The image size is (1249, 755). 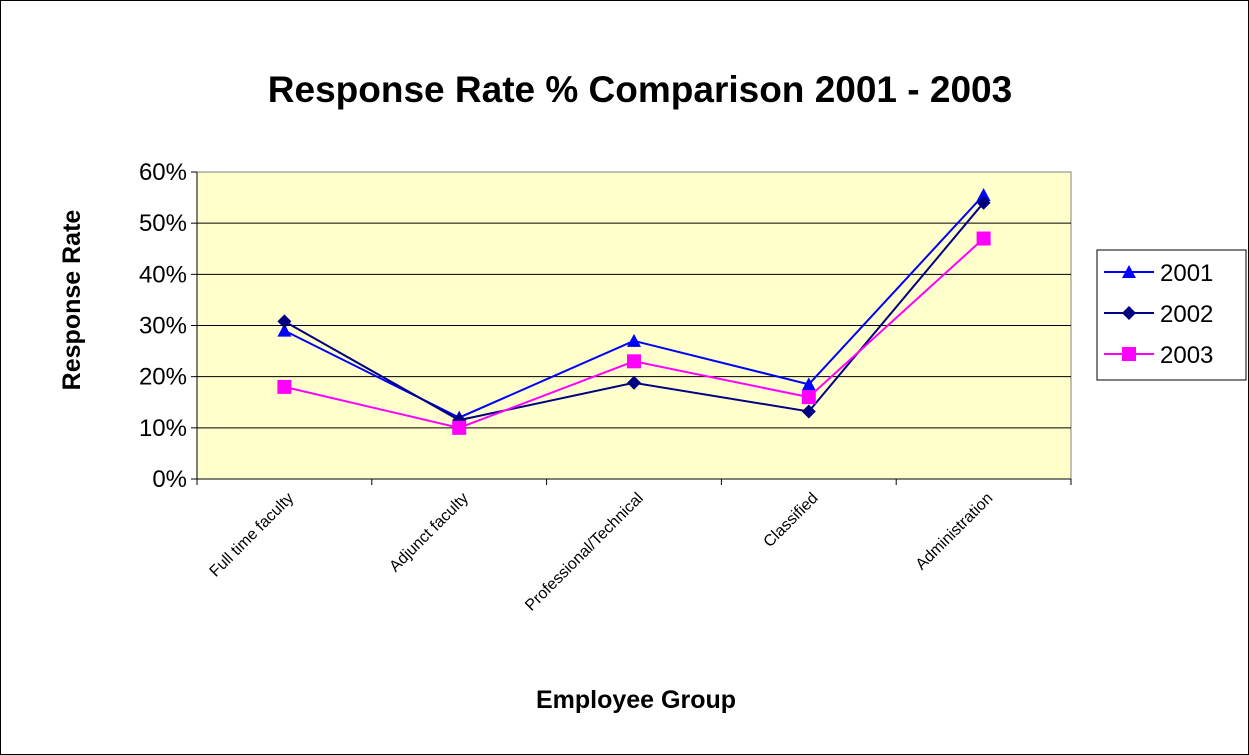 I want to click on y-tick-label: 30%, so click(x=163, y=326).